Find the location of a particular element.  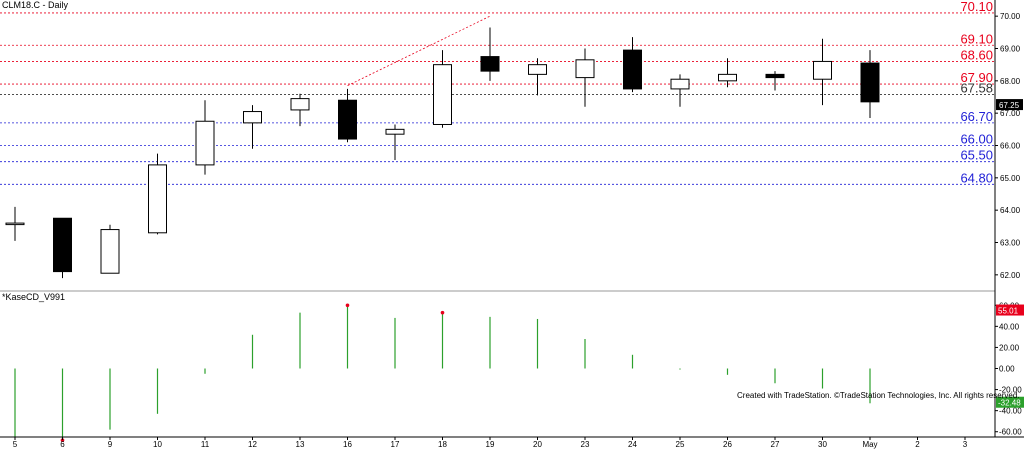

date-tick-label: 26 is located at coordinates (727, 444).